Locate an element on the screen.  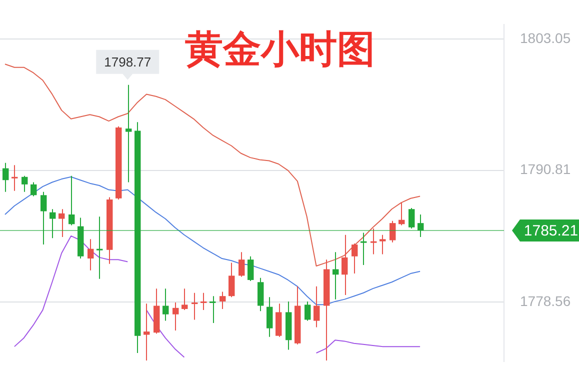
ref-line-label: 1785.21 is located at coordinates (551, 231).